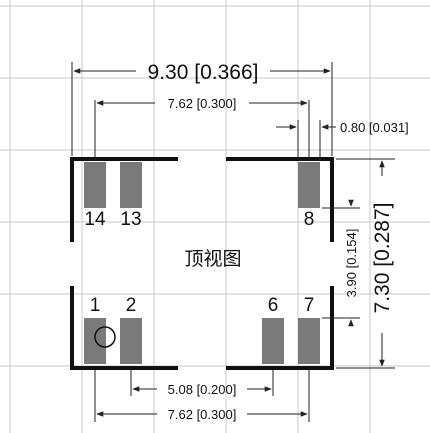 This screenshot has width=430, height=433. Describe the element at coordinates (309, 219) in the screenshot. I see `pin-label-8: 8` at that location.